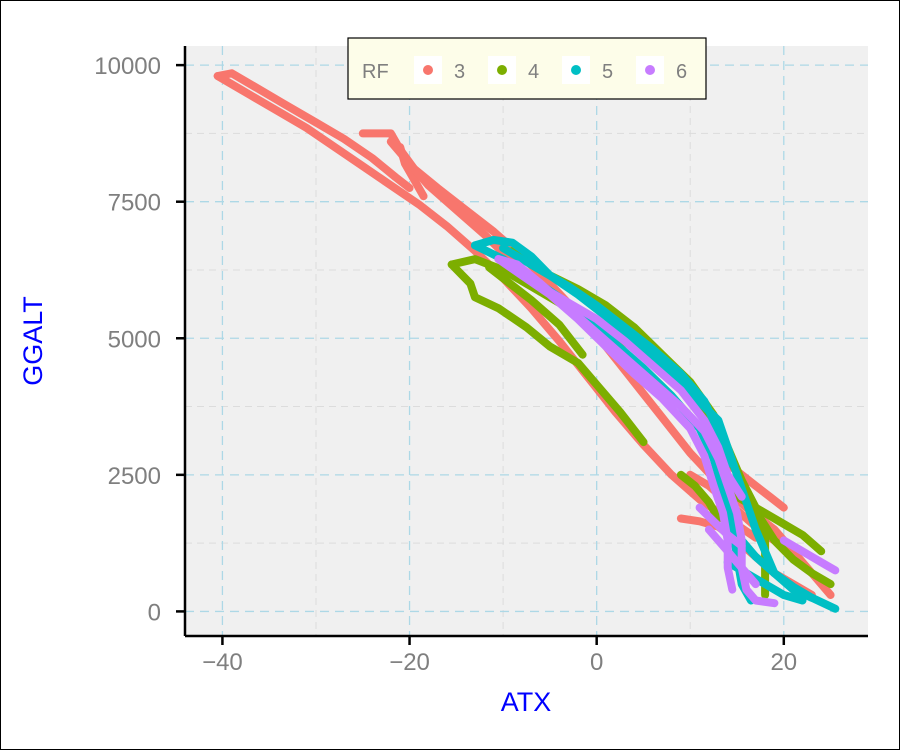 The width and height of the screenshot is (900, 750). I want to click on legend-entries: 3 4 5 6, so click(550, 70).